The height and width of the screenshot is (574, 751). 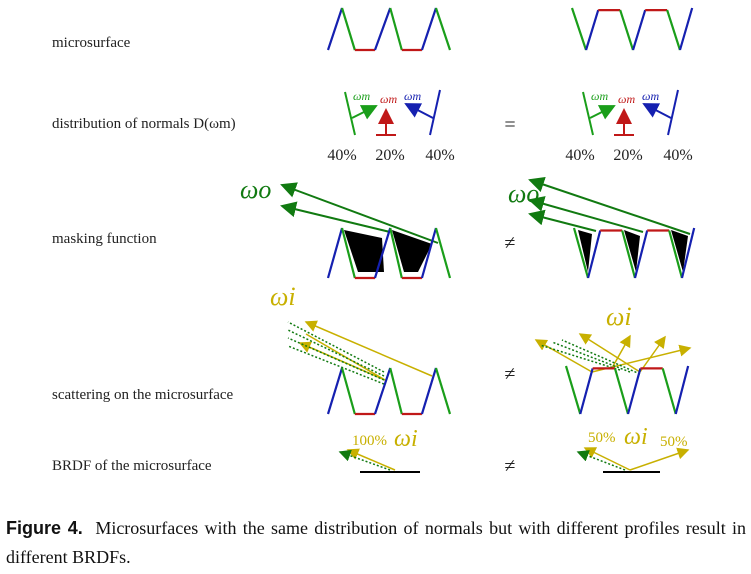 I want to click on normals-right, so click(x=630, y=112).